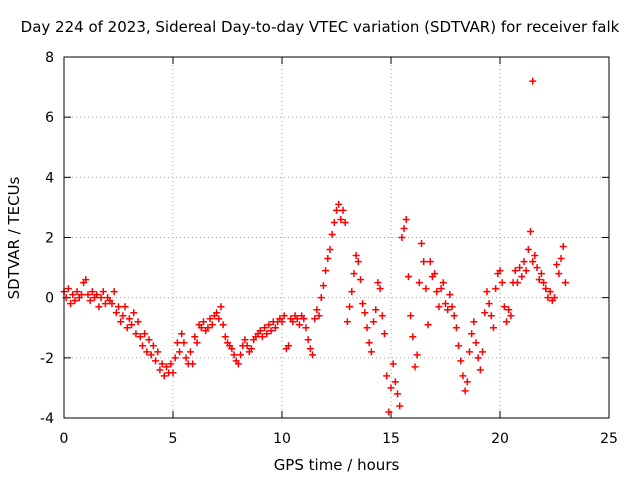 This screenshot has height=480, width=640. Describe the element at coordinates (64, 439) in the screenshot. I see `x-tick-label: 0` at that location.